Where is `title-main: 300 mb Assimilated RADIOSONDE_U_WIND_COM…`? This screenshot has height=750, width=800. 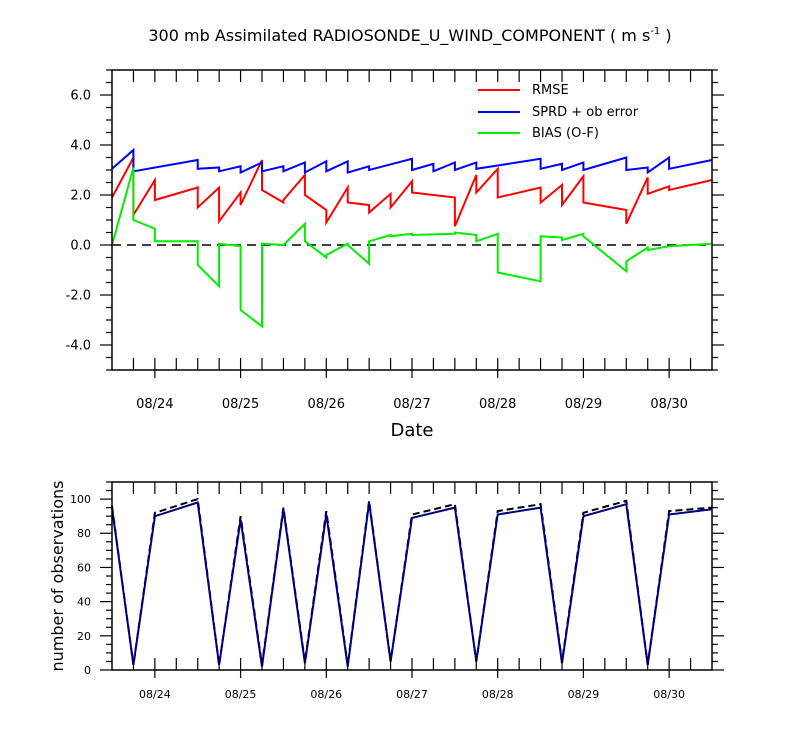
title-main: 300 mb Assimilated RADIOSONDE_U_WIND_COM… is located at coordinates (399, 36).